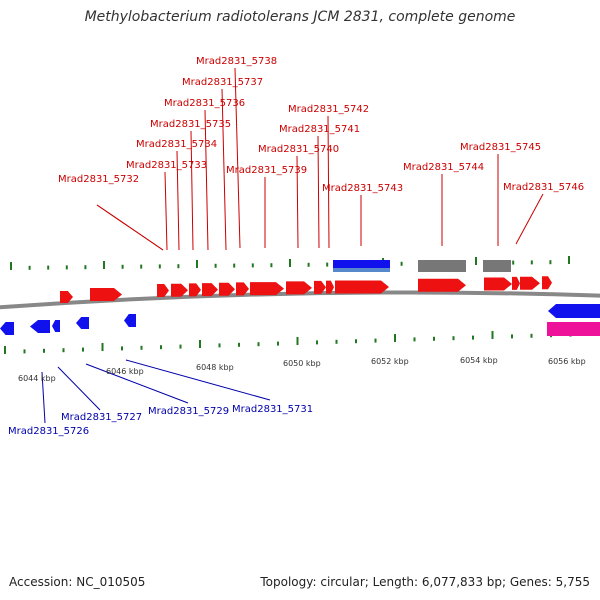 The height and width of the screenshot is (600, 600). I want to click on forward-gene-label: Mrad2831_5746, so click(543, 187).